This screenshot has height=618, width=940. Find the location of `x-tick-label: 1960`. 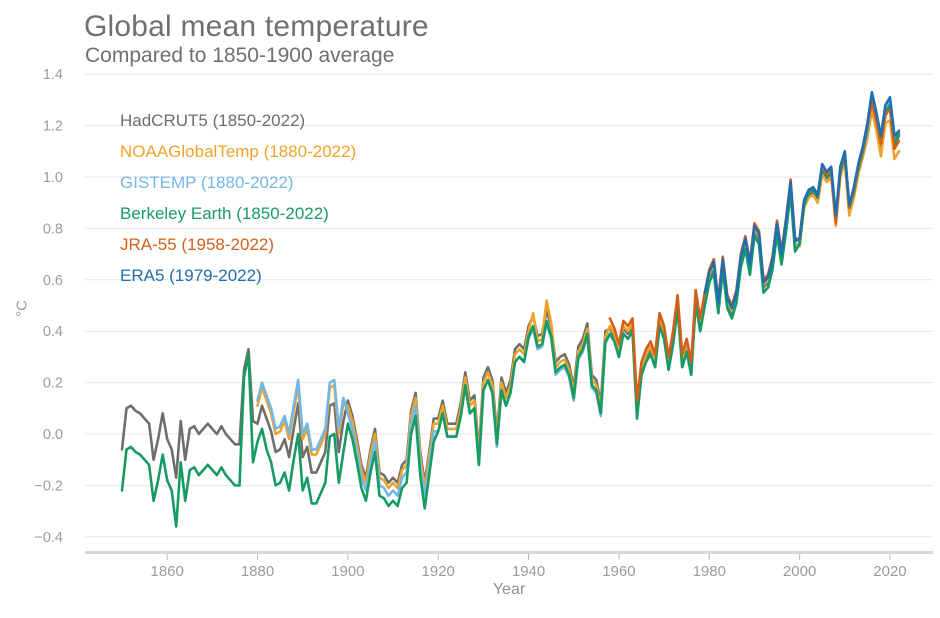

x-tick-label: 1960 is located at coordinates (618, 571).